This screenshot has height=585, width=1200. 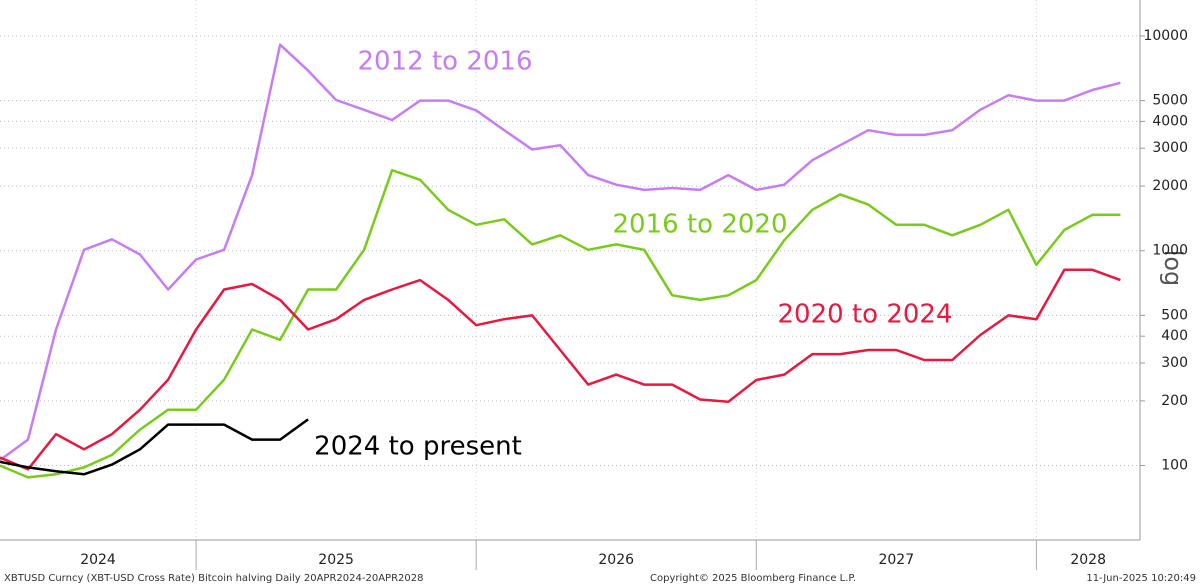 What do you see at coordinates (1174, 315) in the screenshot?
I see `y-tick-label: 500` at bounding box center [1174, 315].